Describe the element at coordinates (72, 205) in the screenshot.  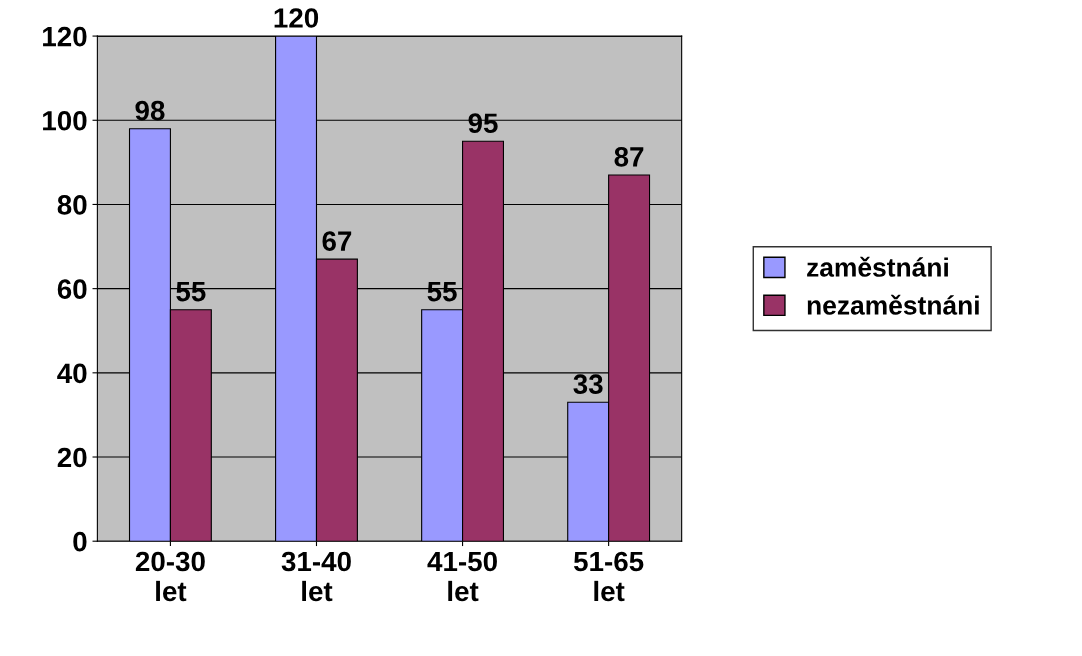
I see `y-tick-label: 80` at that location.